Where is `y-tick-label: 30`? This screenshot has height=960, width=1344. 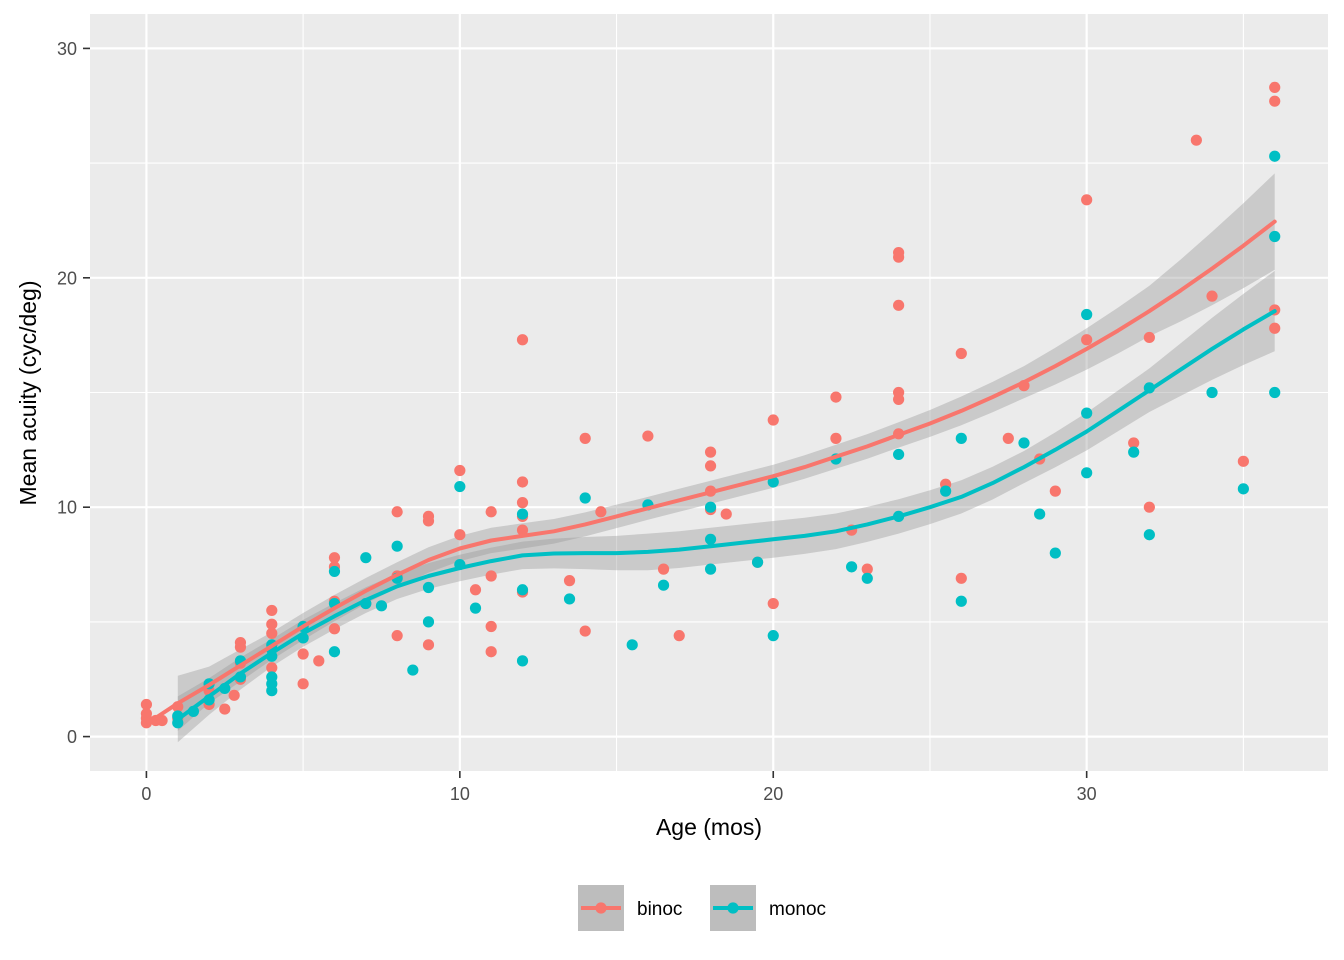 y-tick-label: 30 is located at coordinates (67, 49).